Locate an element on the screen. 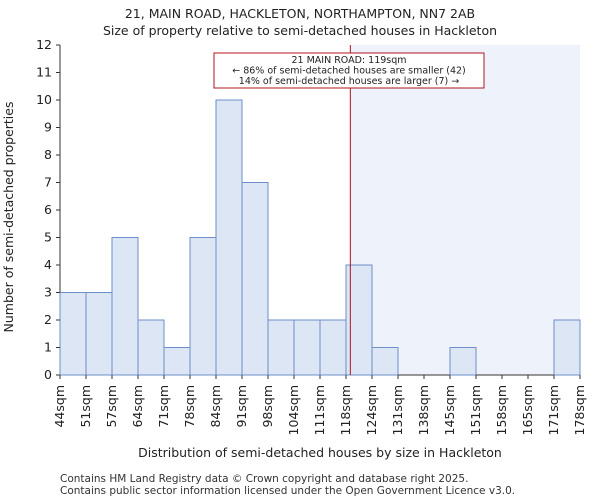 This screenshot has height=500, width=600. x-tick-label: 84sqm is located at coordinates (215, 406).